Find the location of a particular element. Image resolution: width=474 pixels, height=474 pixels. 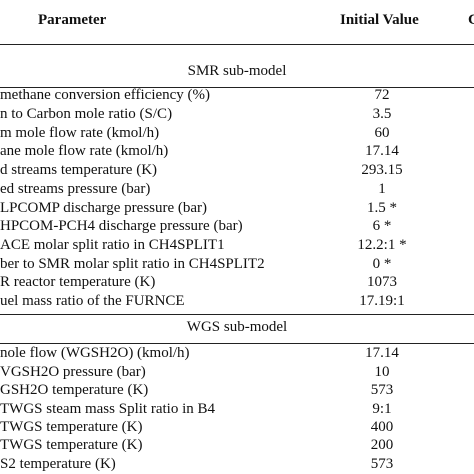

parameter-cell: ACE molar split ratio in CH4SPLIT1 is located at coordinates (112, 245).